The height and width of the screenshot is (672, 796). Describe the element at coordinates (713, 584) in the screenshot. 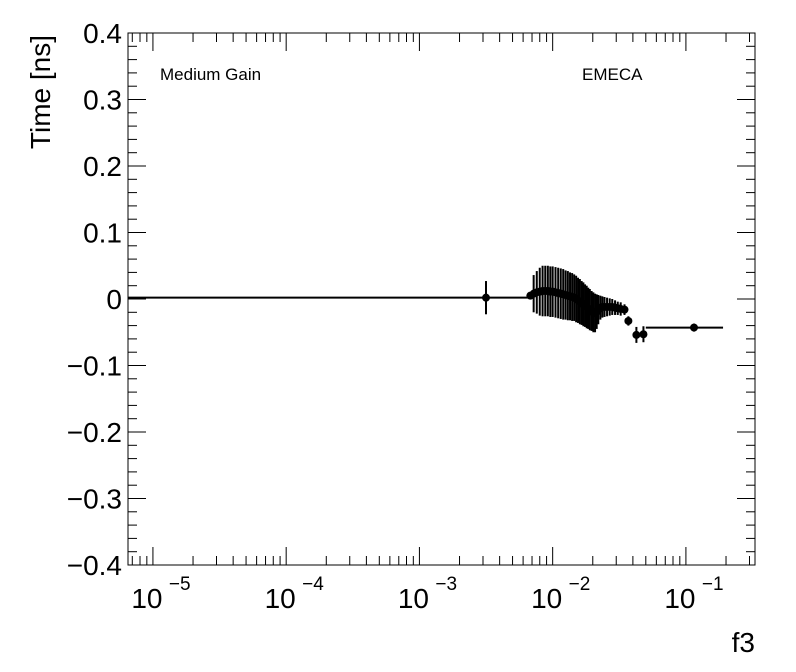

I see `x-tick-exponent: −1` at that location.